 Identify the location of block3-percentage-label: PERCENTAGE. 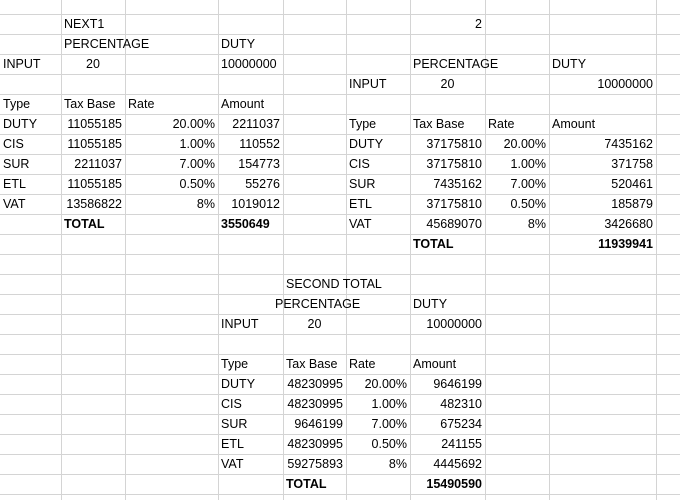
(318, 304).